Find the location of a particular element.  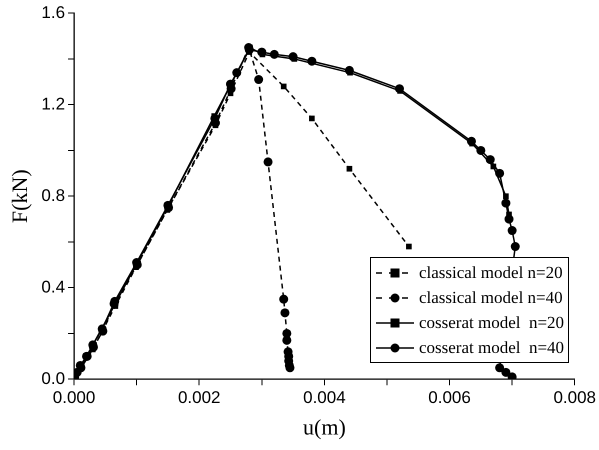

x-tick-label: 0.004 is located at coordinates (324, 398).